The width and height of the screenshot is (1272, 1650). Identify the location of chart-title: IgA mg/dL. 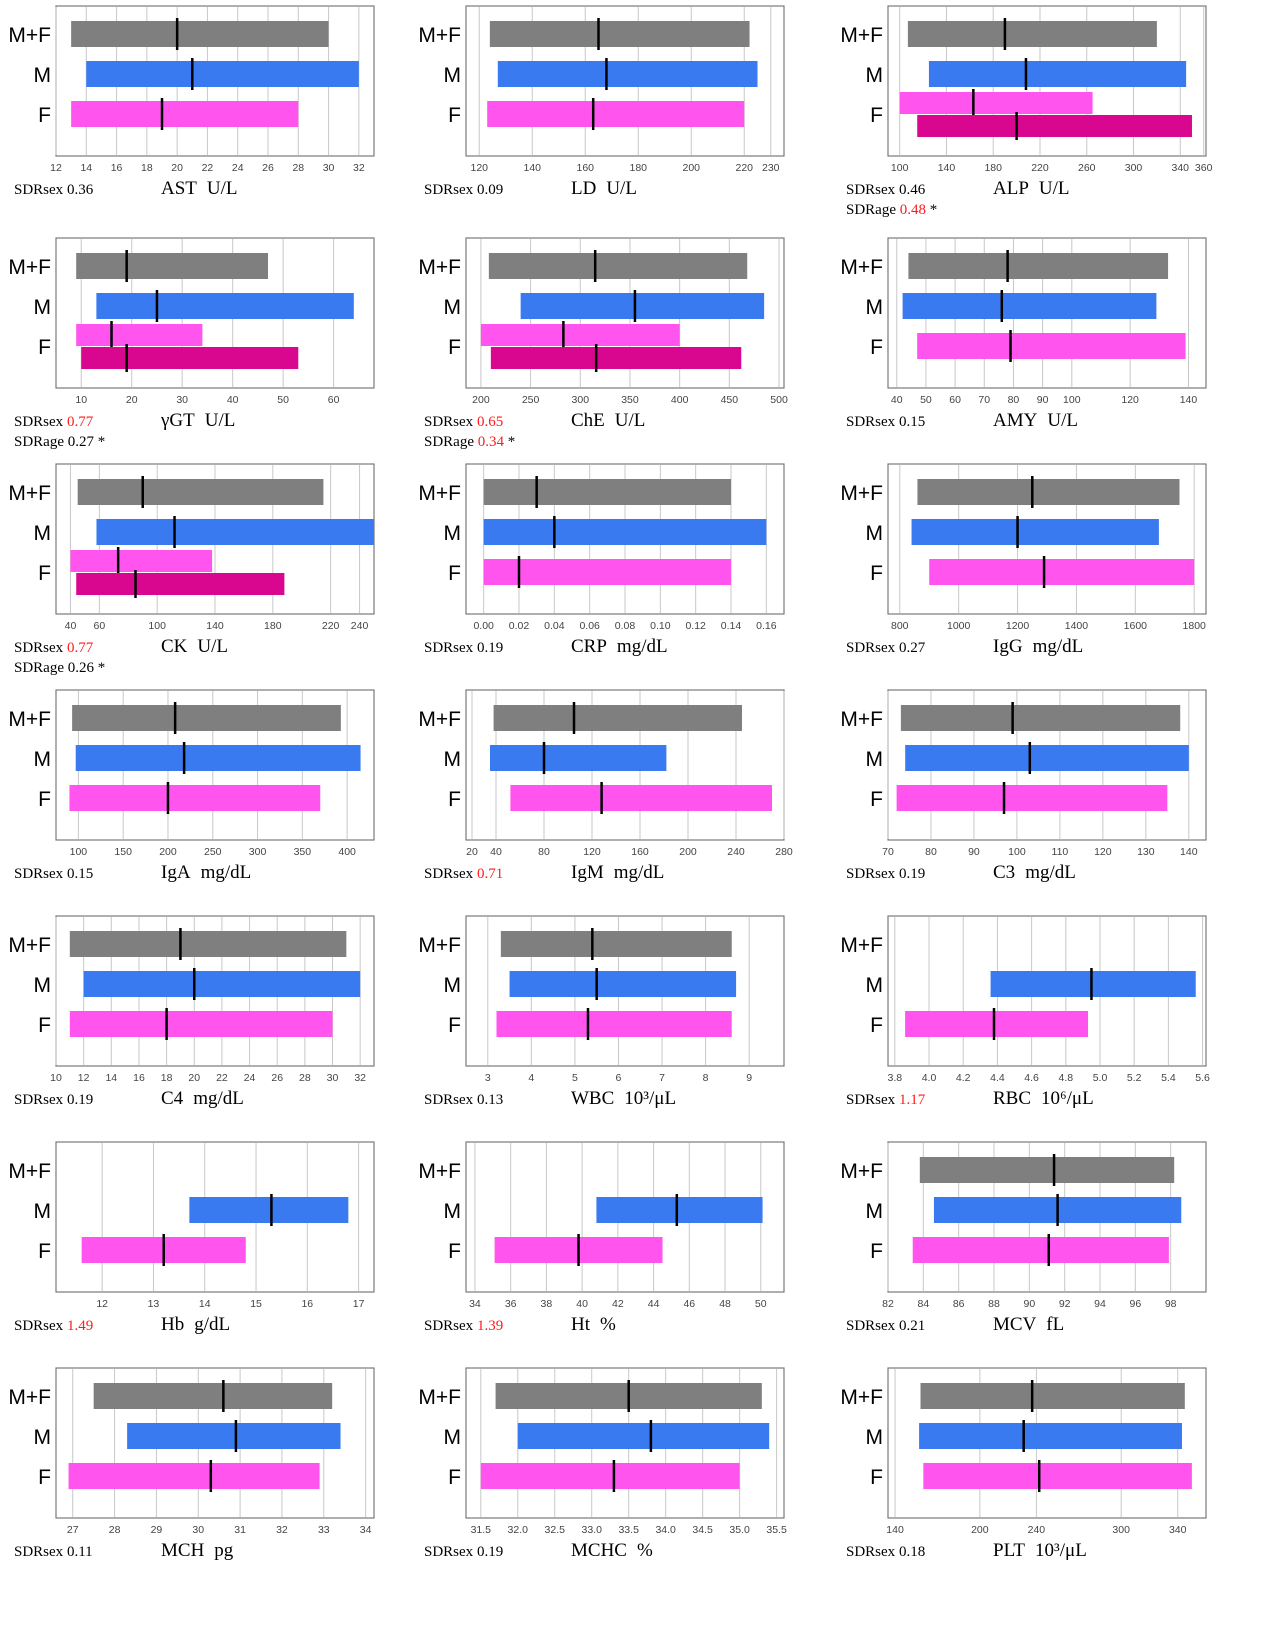
(206, 872).